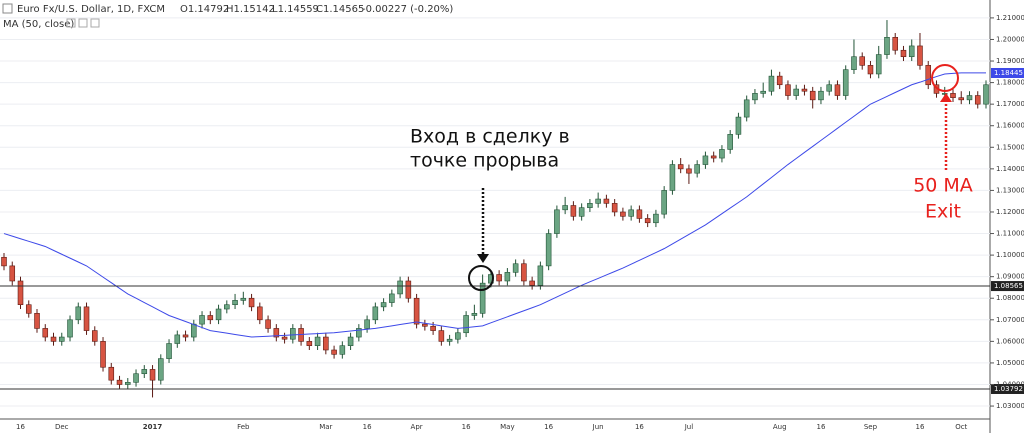 The width and height of the screenshot is (1024, 433). What do you see at coordinates (295, 9) in the screenshot?
I see `quote-low: L1.14559` at bounding box center [295, 9].